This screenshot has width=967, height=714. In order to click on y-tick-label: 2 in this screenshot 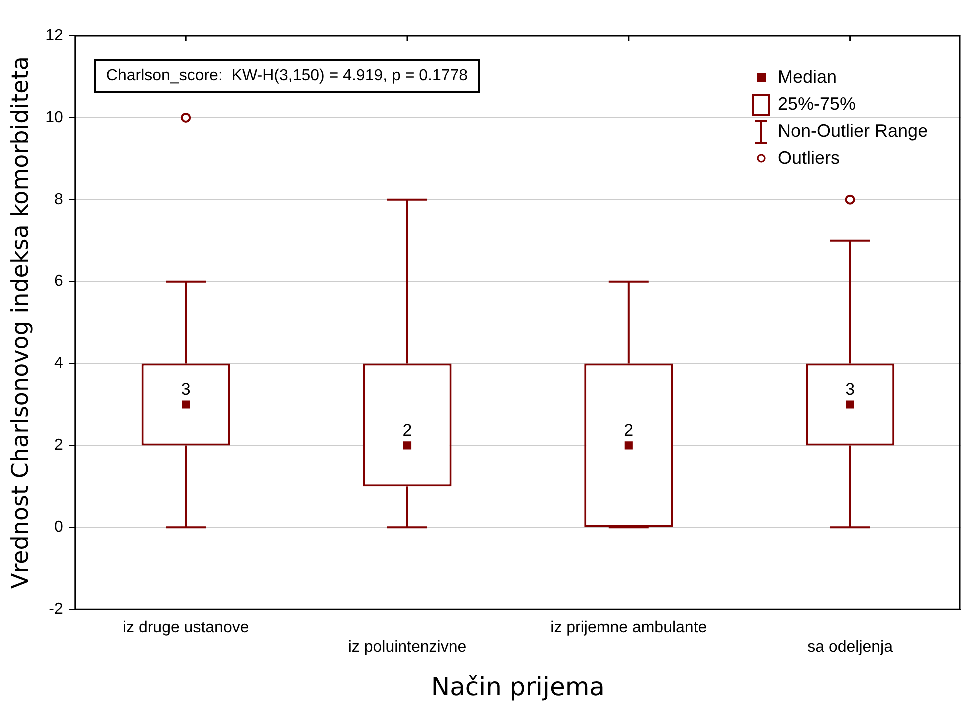, I will do `click(59, 445)`.